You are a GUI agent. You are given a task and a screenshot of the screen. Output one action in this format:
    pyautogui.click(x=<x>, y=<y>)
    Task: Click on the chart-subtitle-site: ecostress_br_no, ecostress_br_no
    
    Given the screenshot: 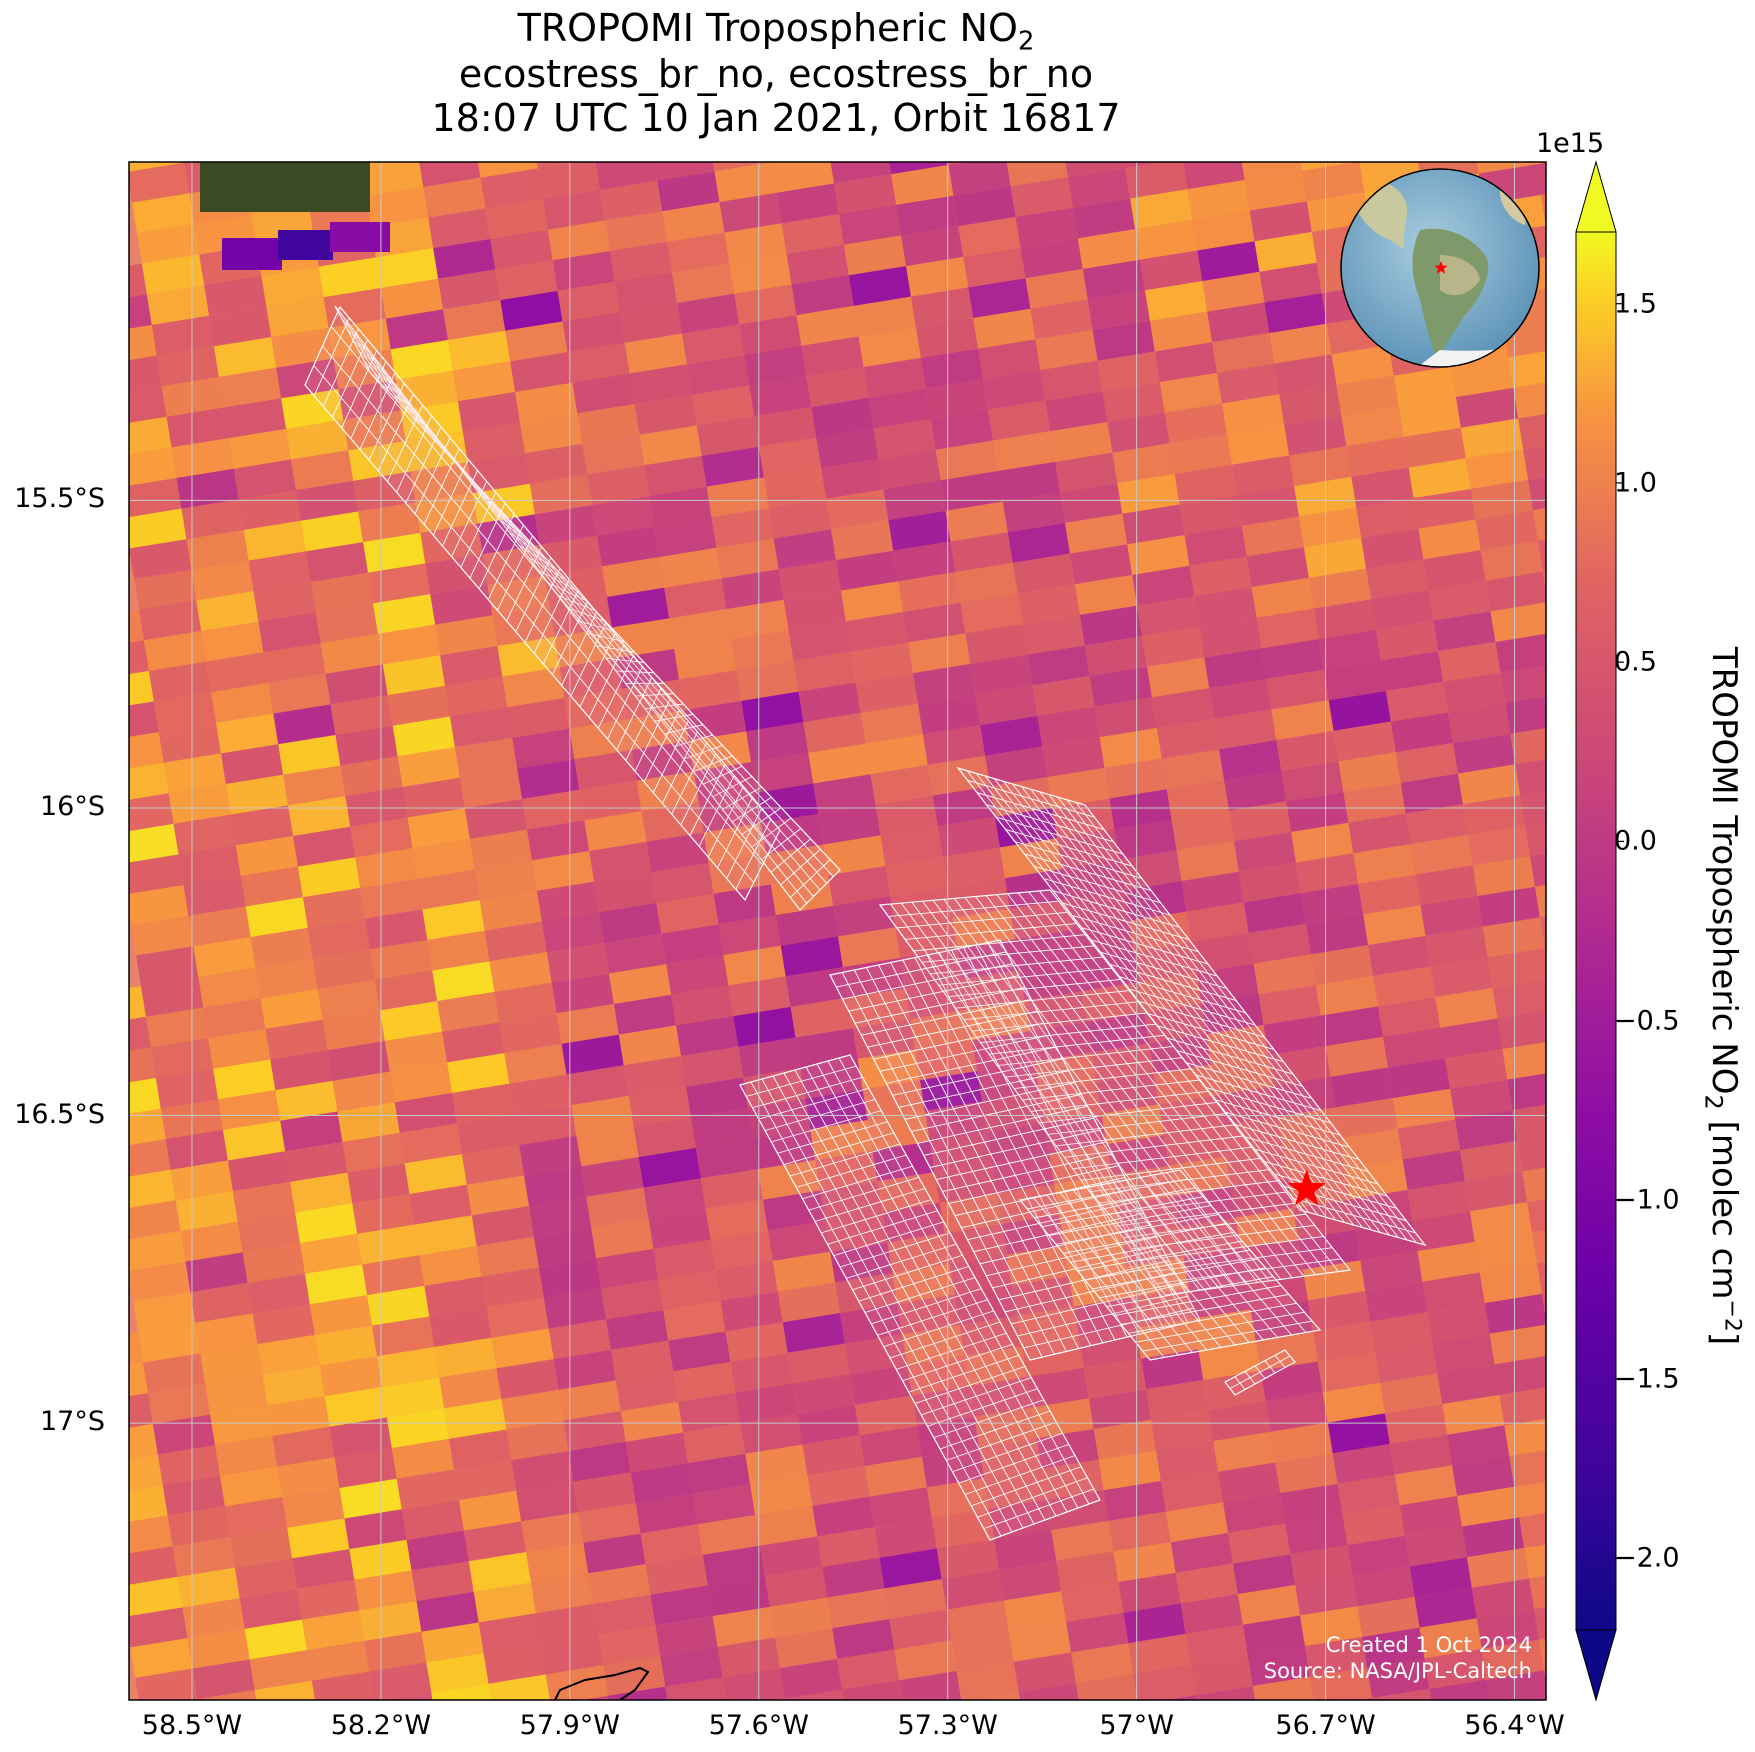 What is the action you would take?
    pyautogui.click(x=776, y=74)
    